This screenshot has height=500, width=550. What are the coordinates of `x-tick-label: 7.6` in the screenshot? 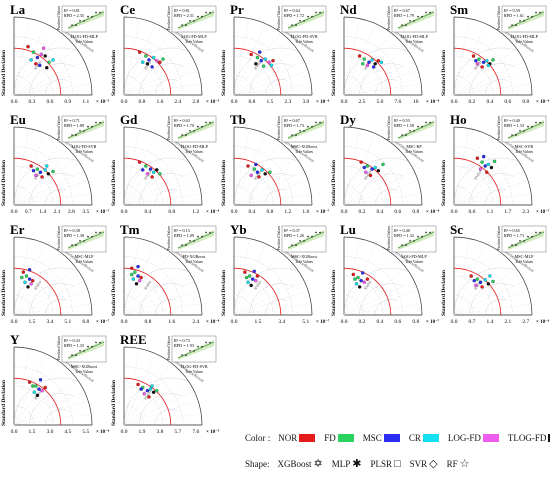 It's located at (397, 102).